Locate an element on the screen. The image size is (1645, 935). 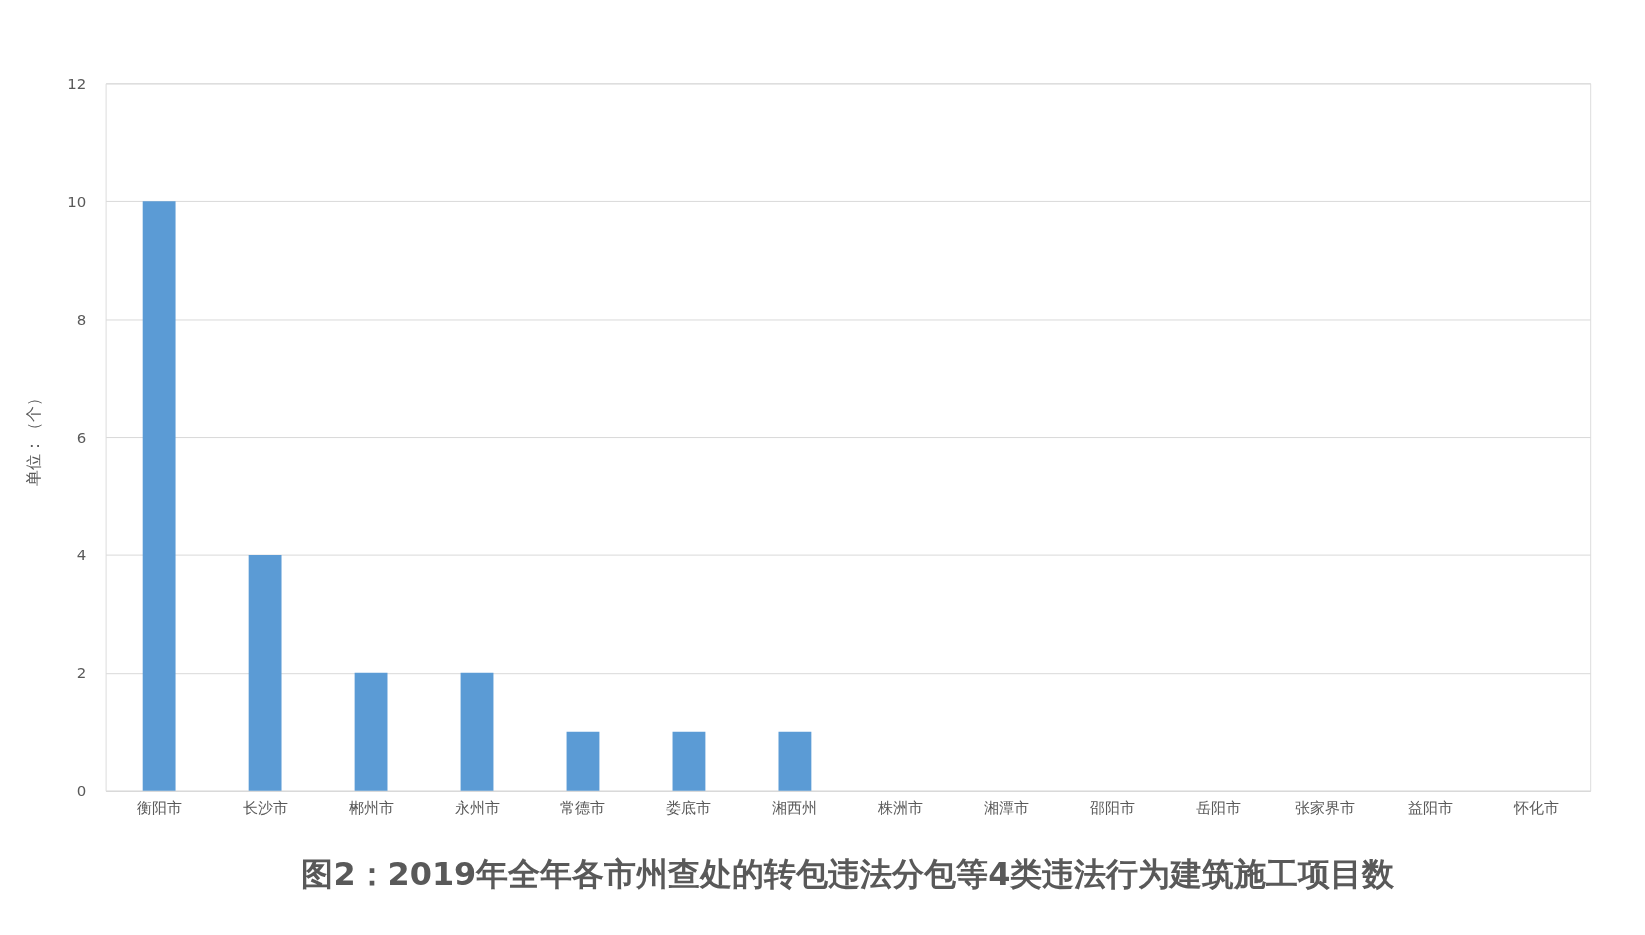
y-tick-label: 2 is located at coordinates (81, 673).